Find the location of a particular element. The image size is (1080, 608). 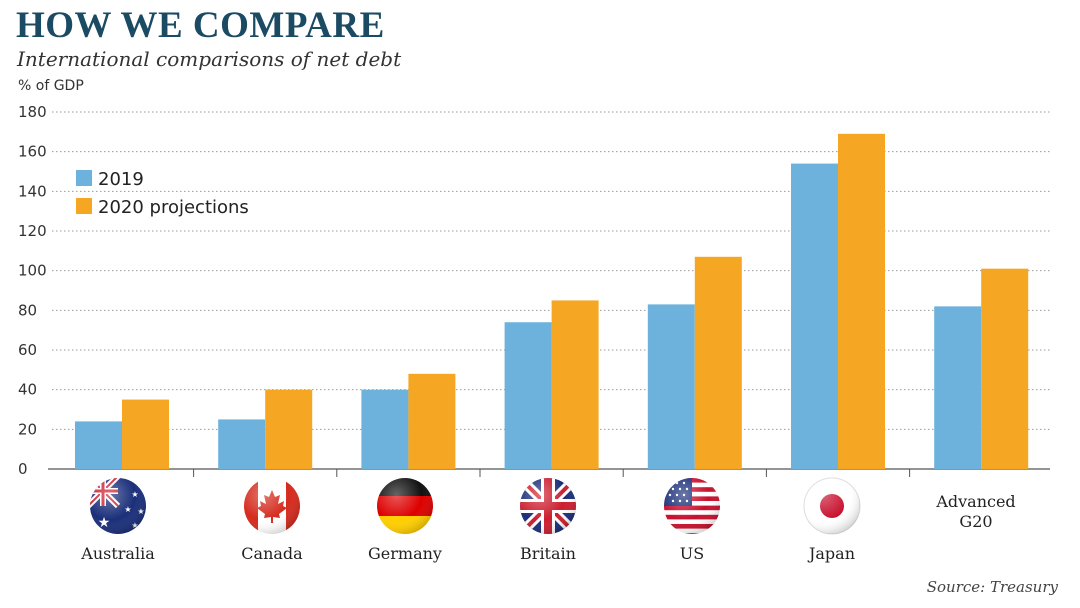

bar-2019-japan is located at coordinates (814, 316).